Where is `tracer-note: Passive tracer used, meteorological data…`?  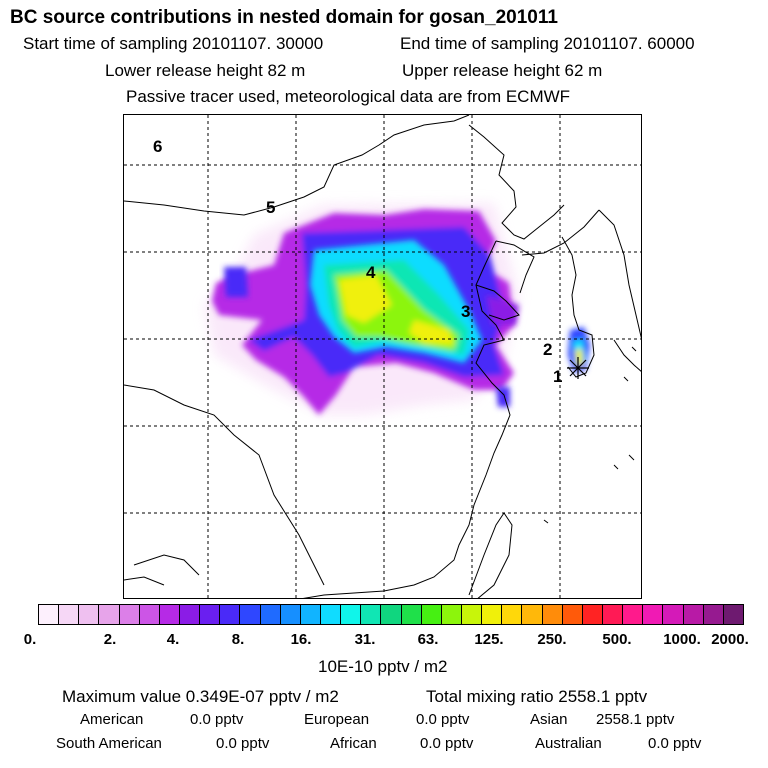
tracer-note: Passive tracer used, meteorological data… is located at coordinates (348, 96).